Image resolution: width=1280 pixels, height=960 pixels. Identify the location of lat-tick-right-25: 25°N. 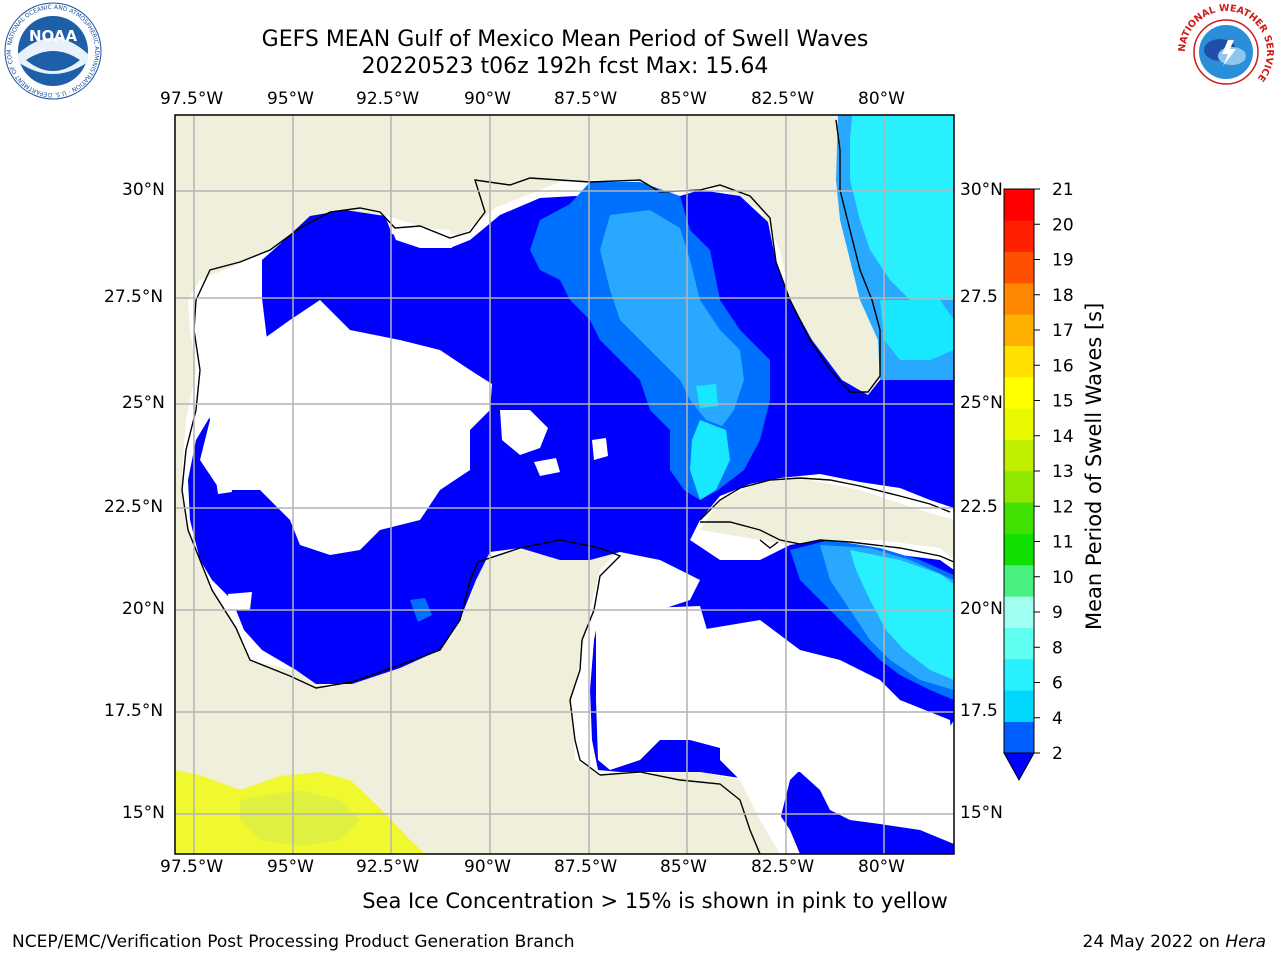
(981, 403).